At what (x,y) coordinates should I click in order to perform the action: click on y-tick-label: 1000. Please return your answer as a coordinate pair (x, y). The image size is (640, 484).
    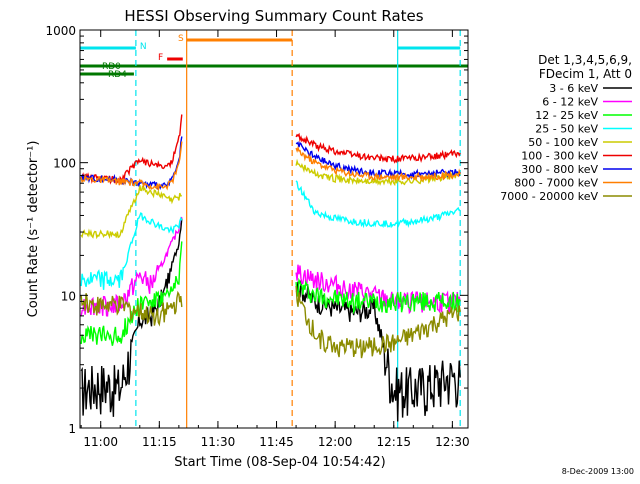
    Looking at the image, I should click on (60, 31).